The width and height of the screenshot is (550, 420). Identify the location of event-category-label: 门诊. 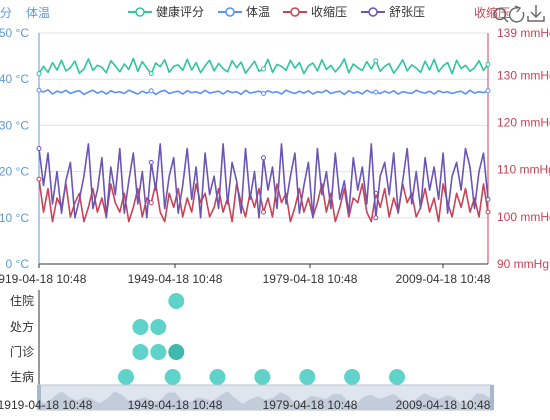
(22, 351).